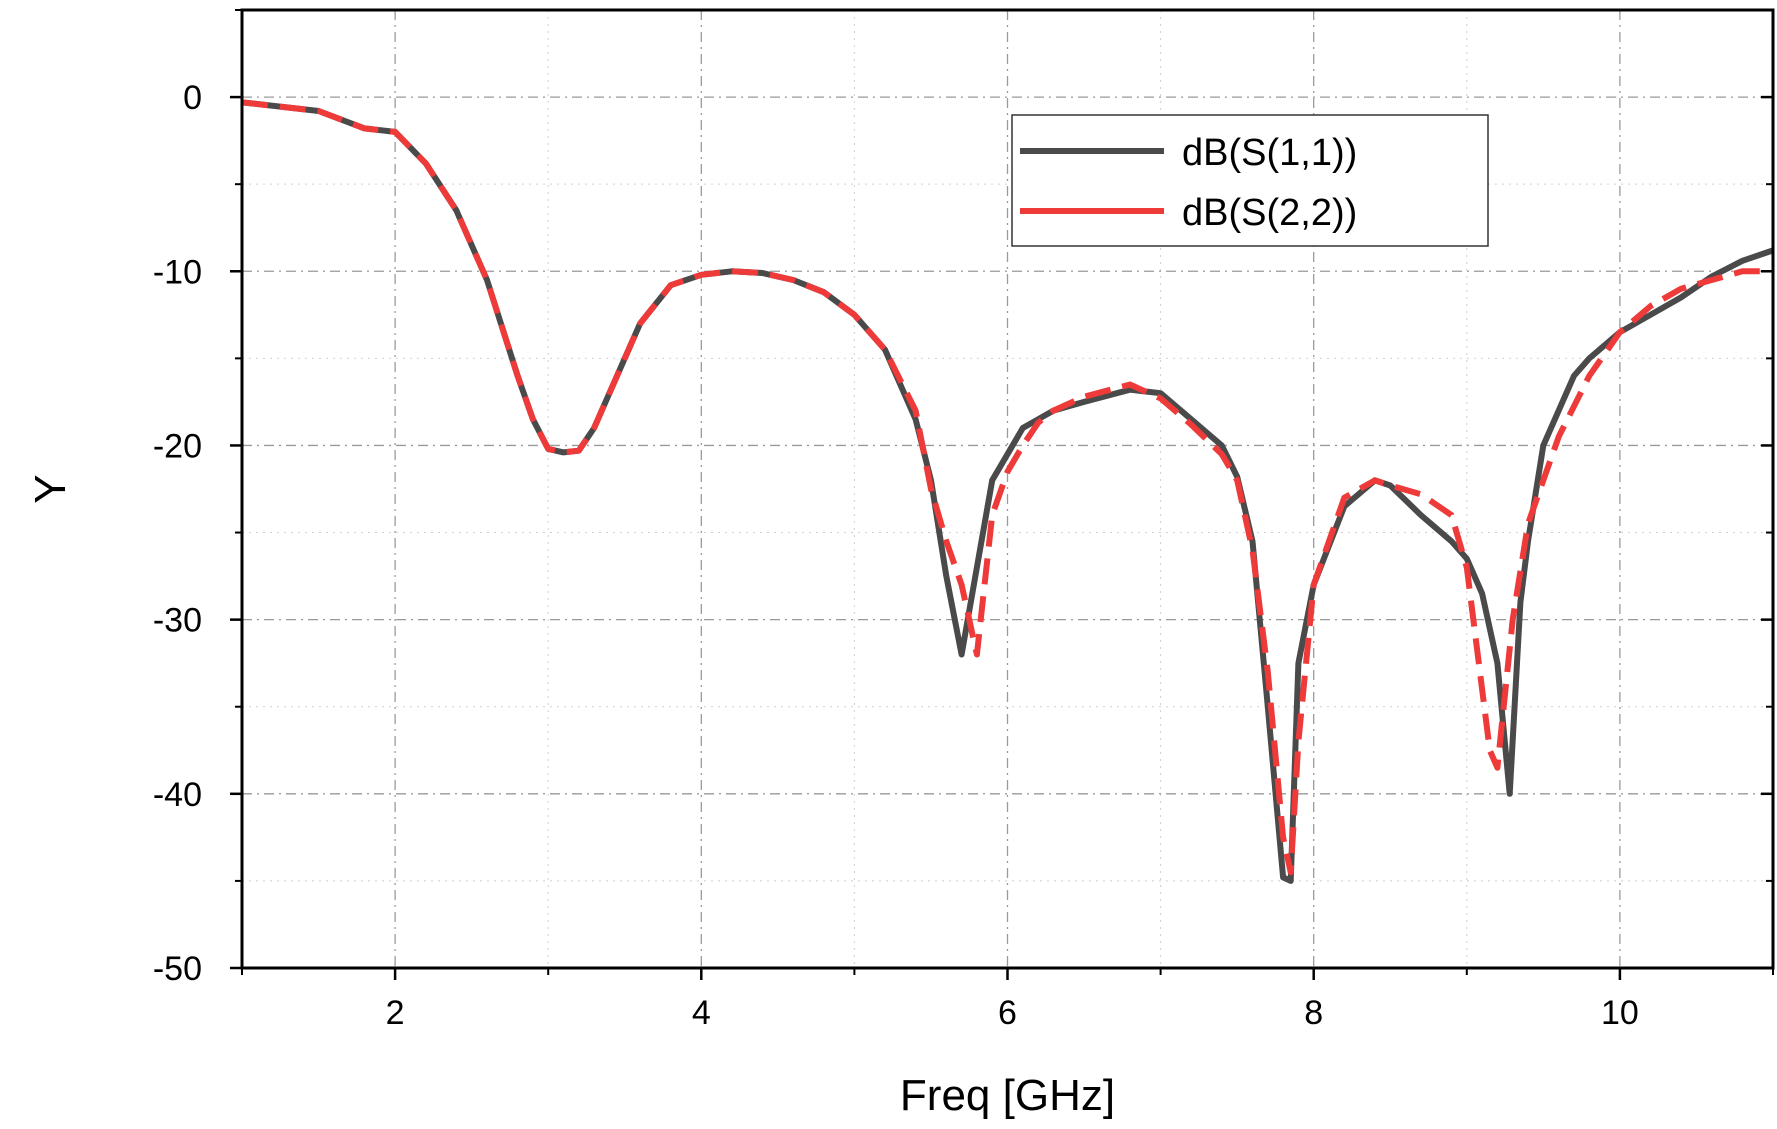  I want to click on y-tick-label: 0, so click(192, 98).